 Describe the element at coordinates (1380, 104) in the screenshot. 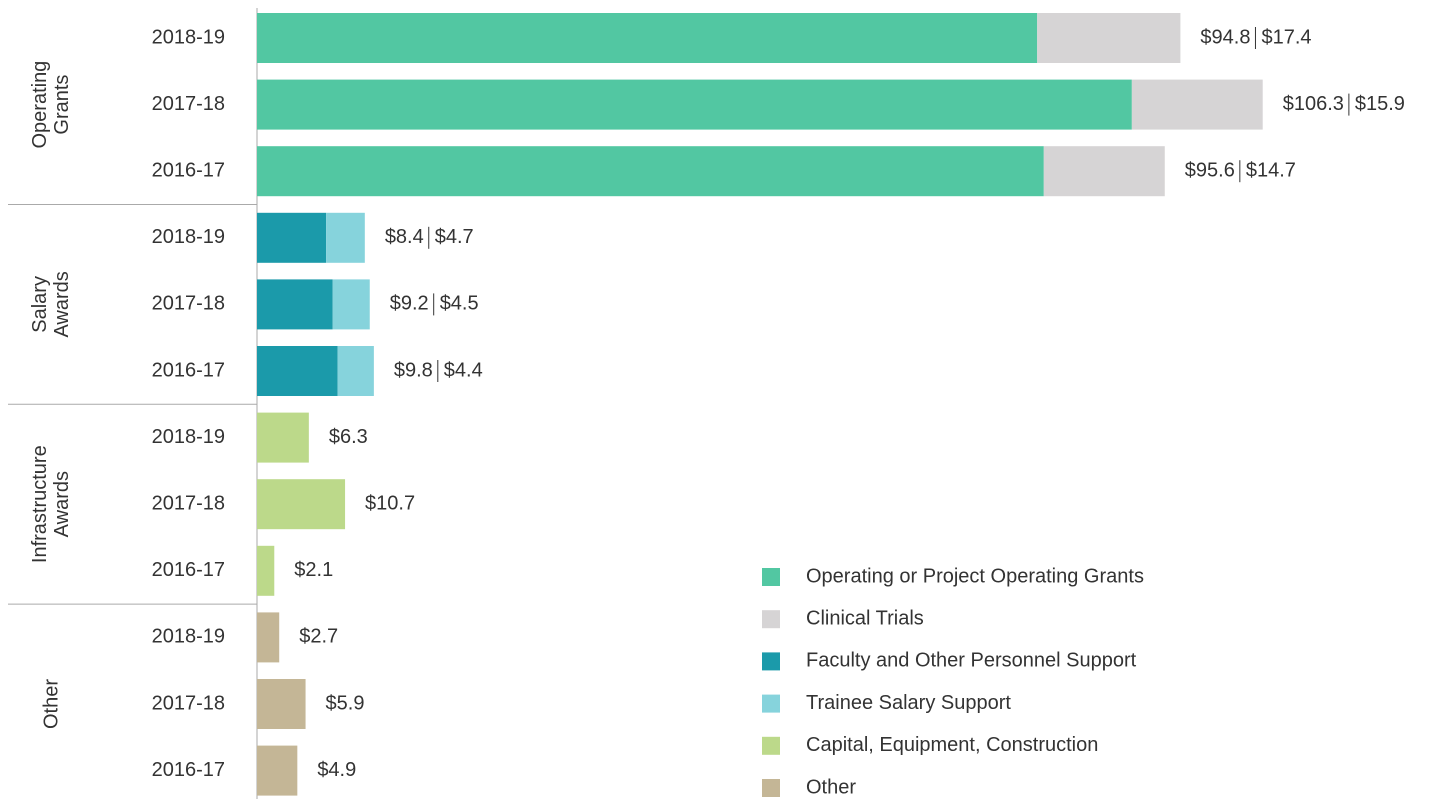

I see `data-label: $15.9` at that location.